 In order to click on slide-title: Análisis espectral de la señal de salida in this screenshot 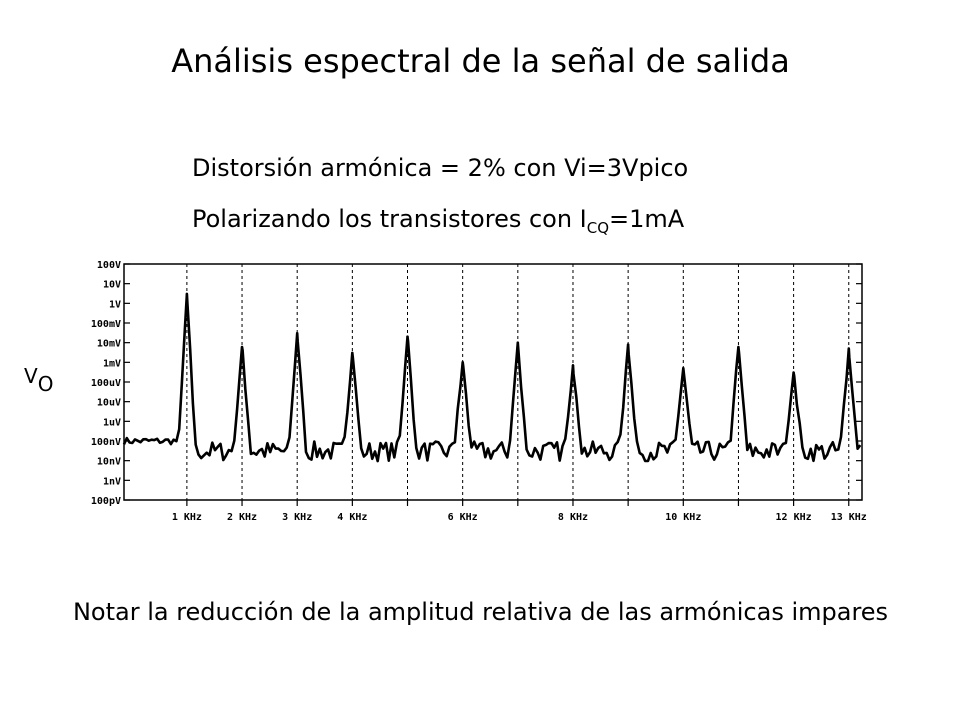, I will do `click(480, 61)`.